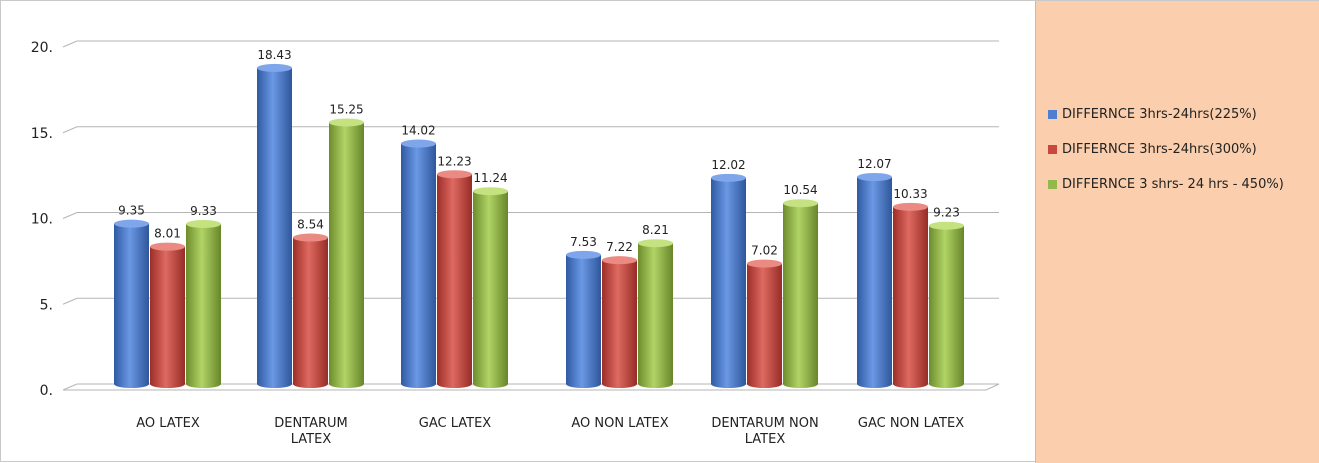  I want to click on x-category-label-line: DENTARUM, so click(311, 423).